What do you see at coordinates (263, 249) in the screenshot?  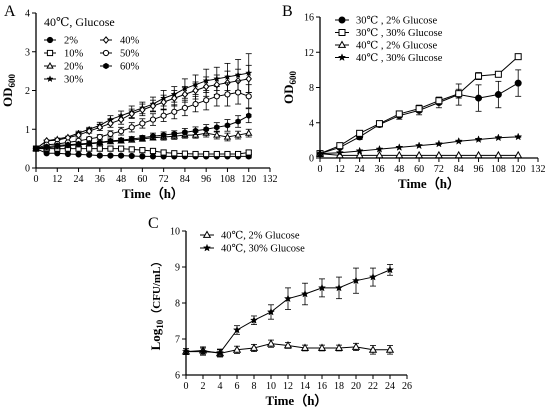 I see `legend-label: 40℃, 30% Glucose` at bounding box center [263, 249].